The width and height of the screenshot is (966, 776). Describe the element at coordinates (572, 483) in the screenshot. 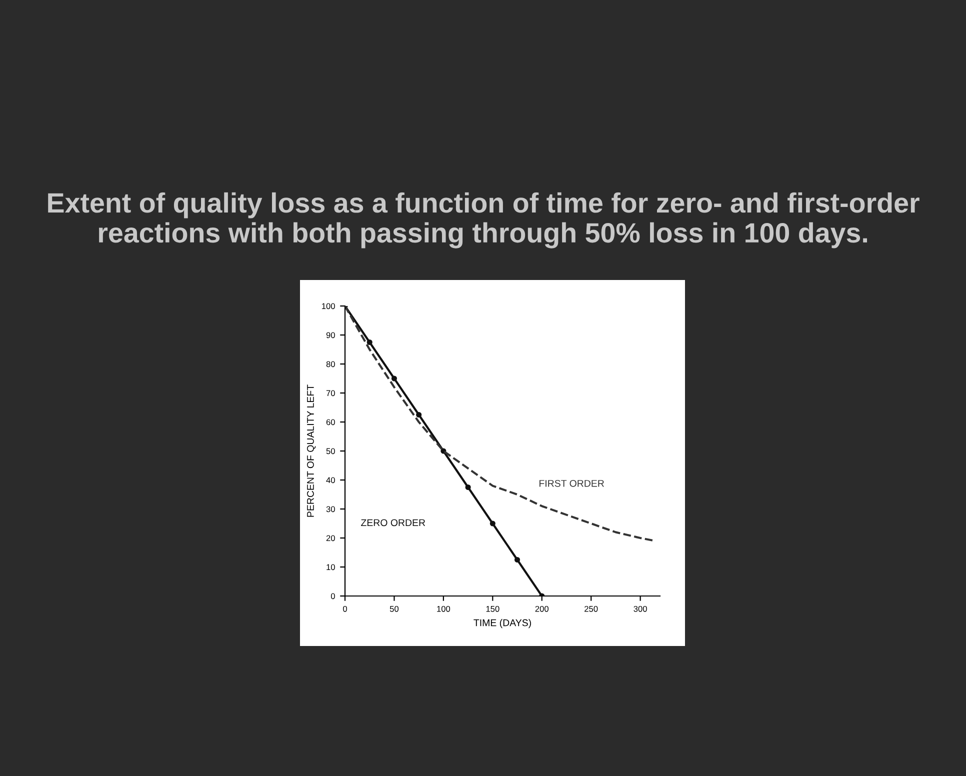

I see `series-label: FIRST ORDER` at that location.